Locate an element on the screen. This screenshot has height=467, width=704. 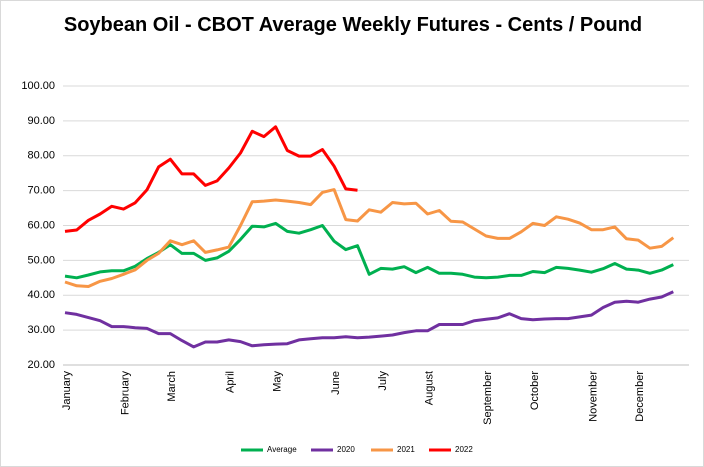
x-tick-label: April is located at coordinates (231, 382).